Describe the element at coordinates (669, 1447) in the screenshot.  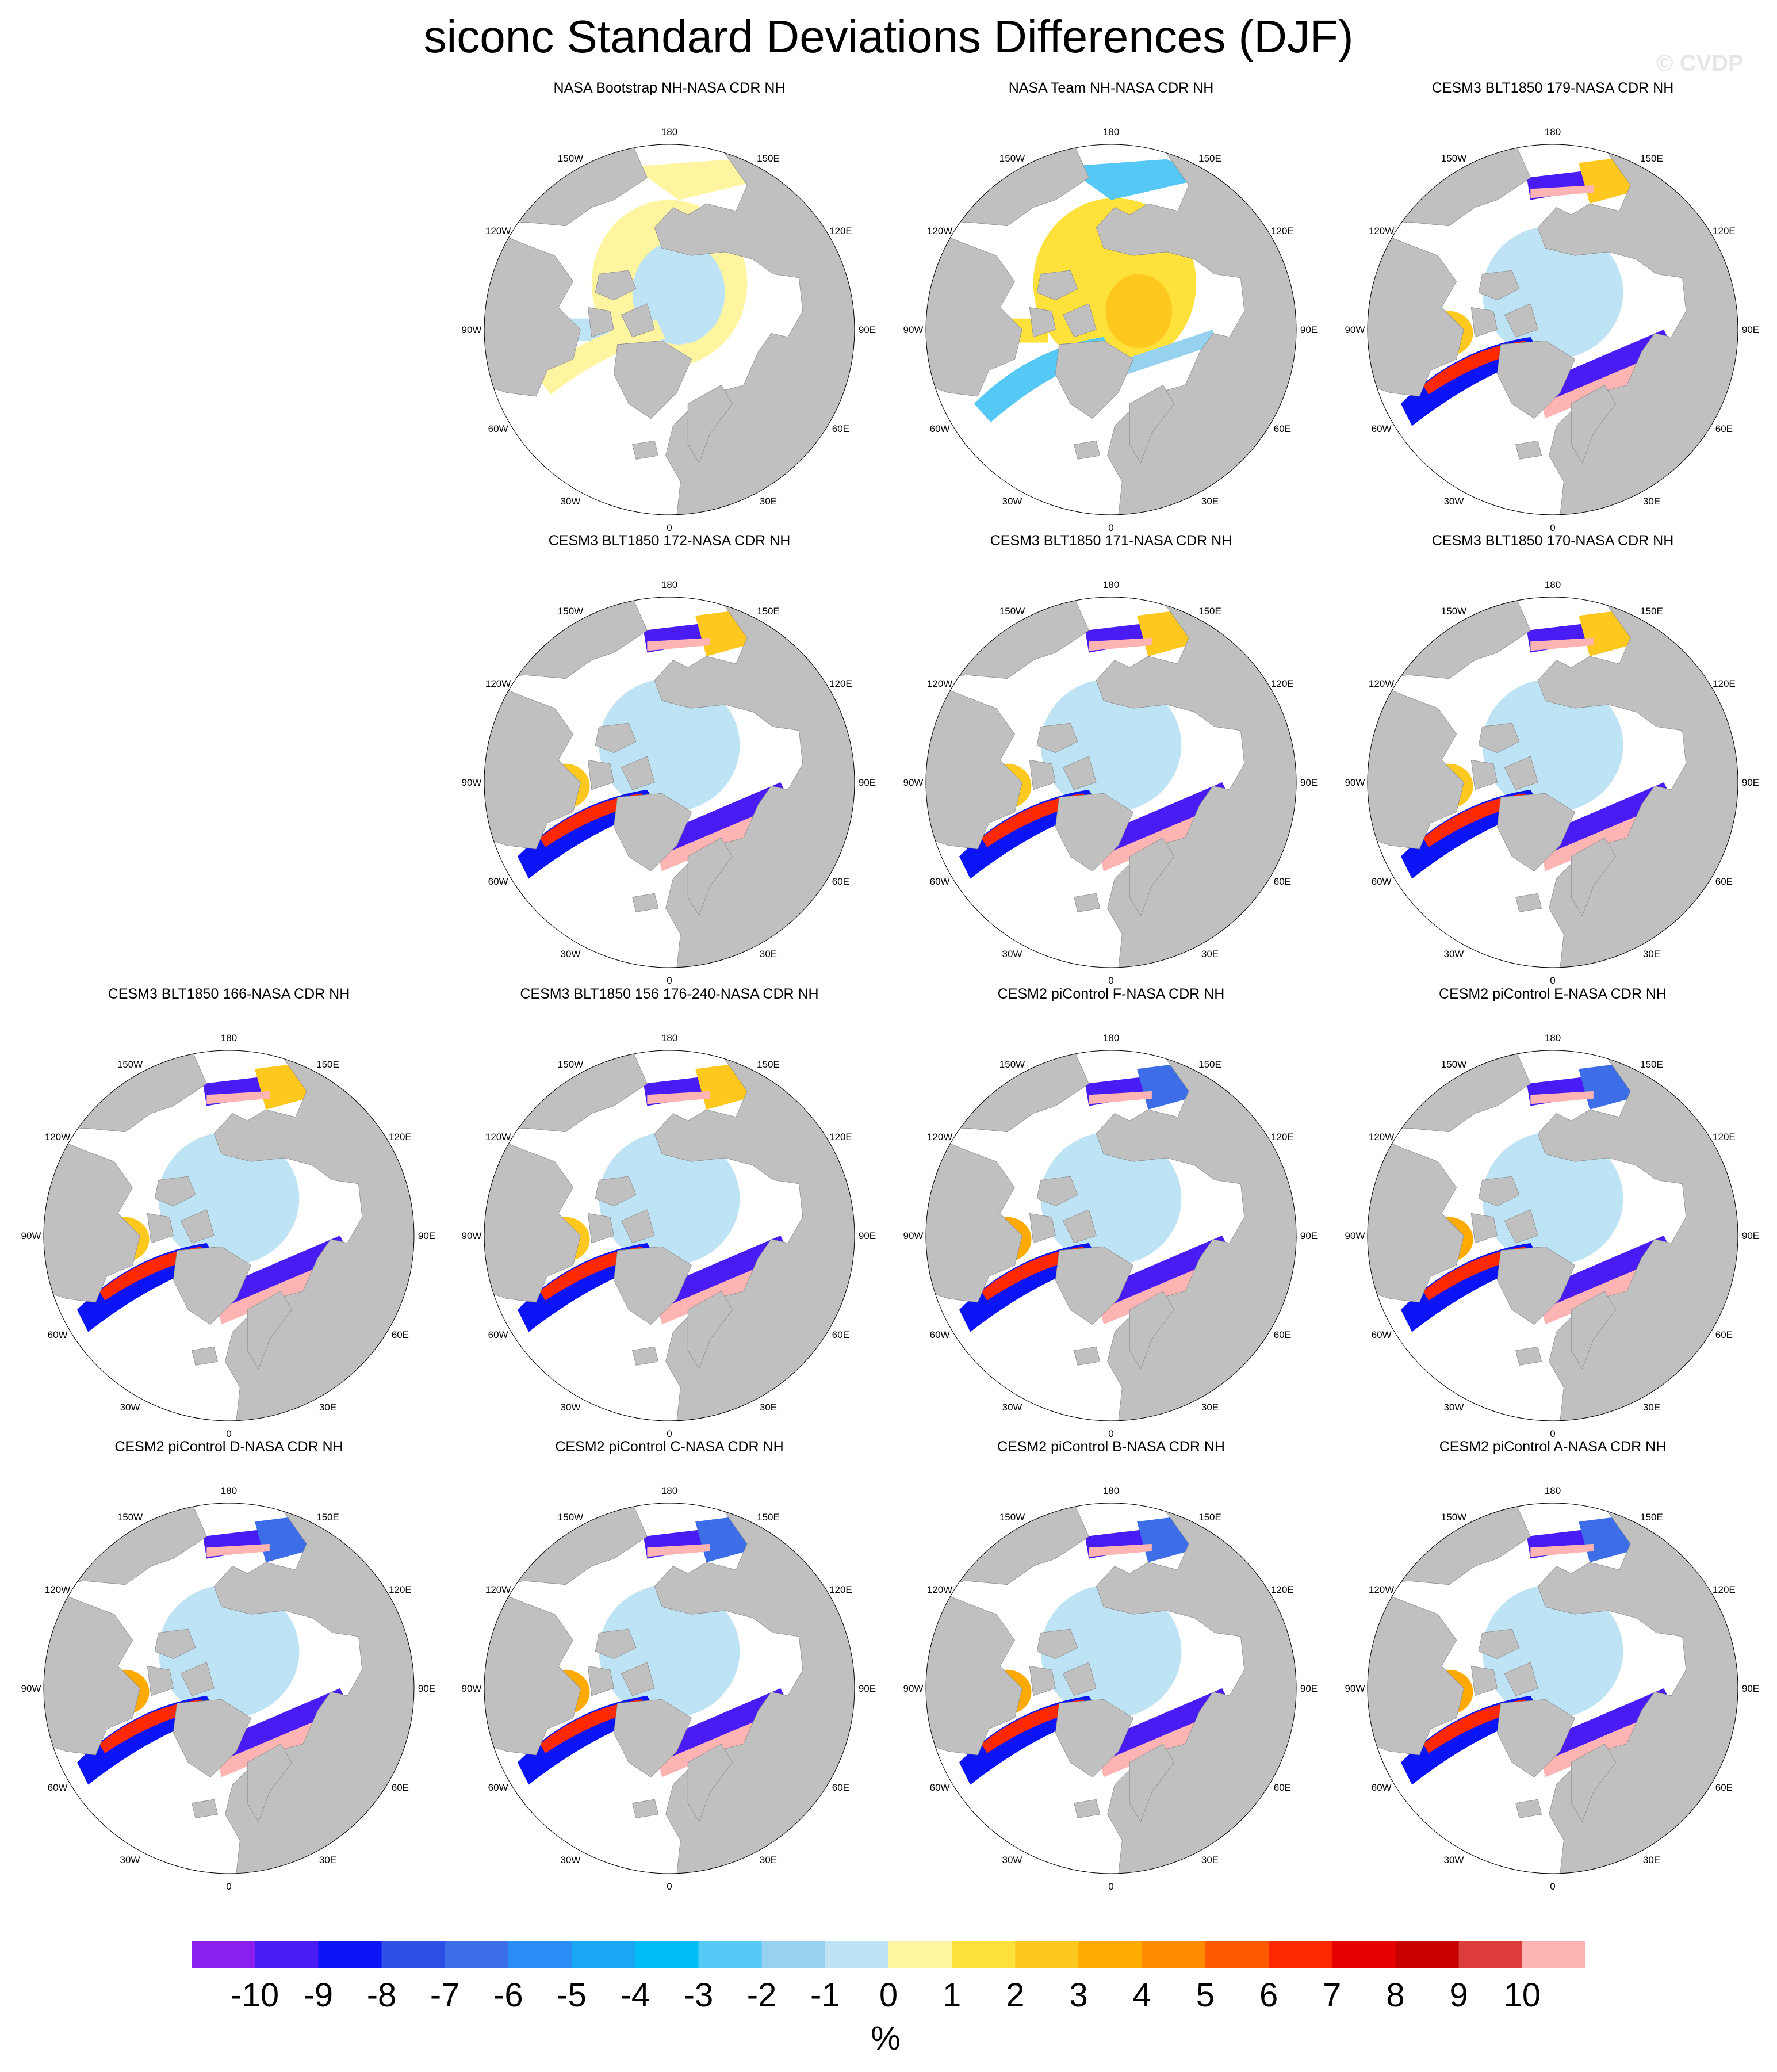
I see `panel-title: CESM2 piControl C-NASA CDR NH` at that location.